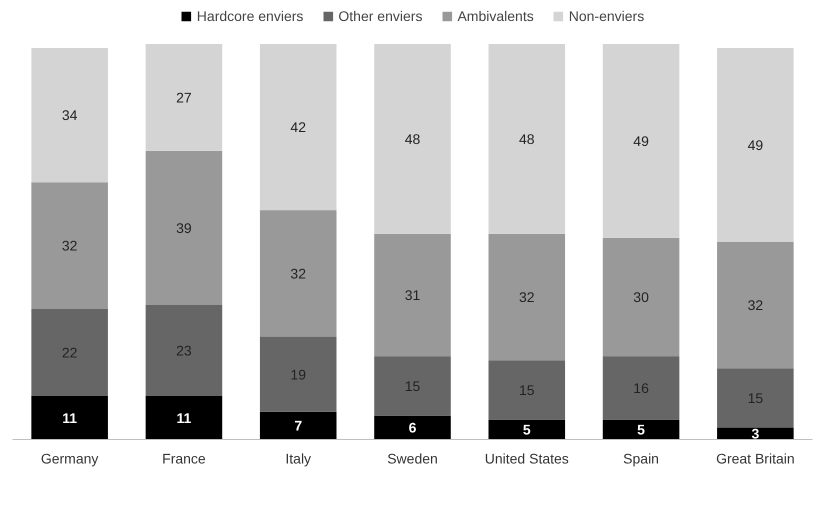 The image size is (827, 526). I want to click on data-label: 19, so click(298, 374).